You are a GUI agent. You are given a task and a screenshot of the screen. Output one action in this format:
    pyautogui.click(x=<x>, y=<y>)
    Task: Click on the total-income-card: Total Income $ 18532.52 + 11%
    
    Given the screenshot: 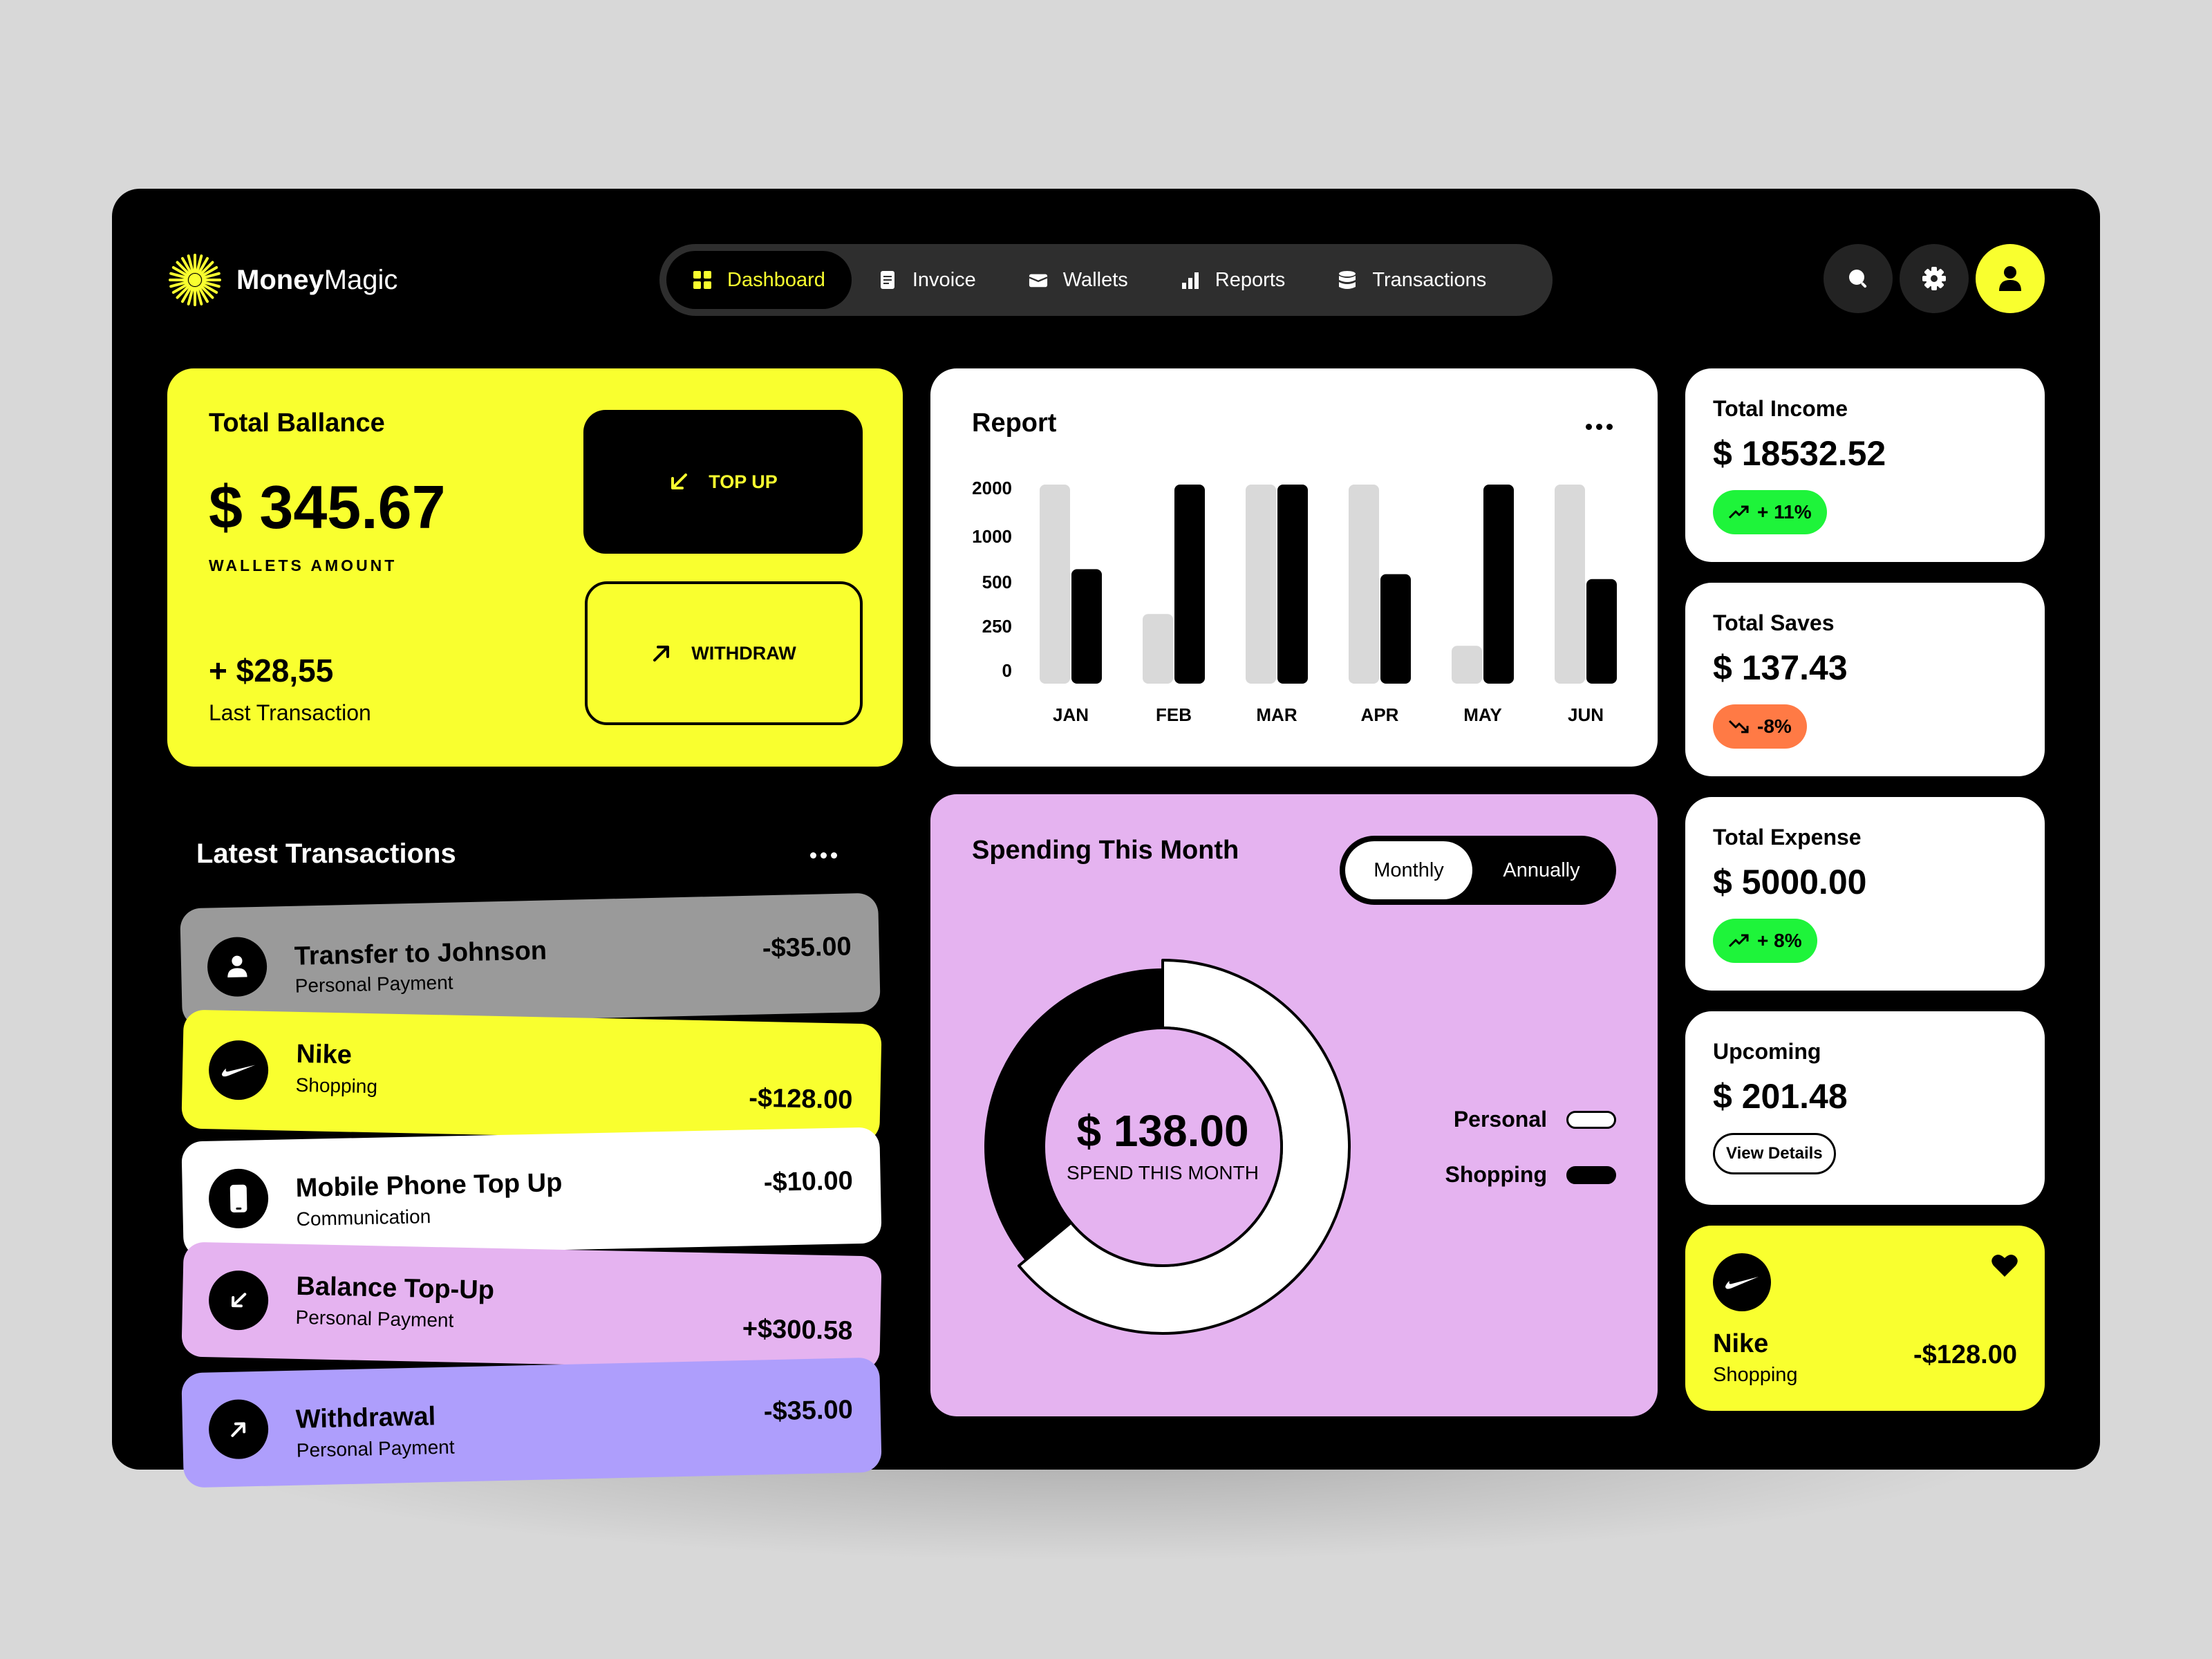 What is the action you would take?
    pyautogui.click(x=1865, y=465)
    